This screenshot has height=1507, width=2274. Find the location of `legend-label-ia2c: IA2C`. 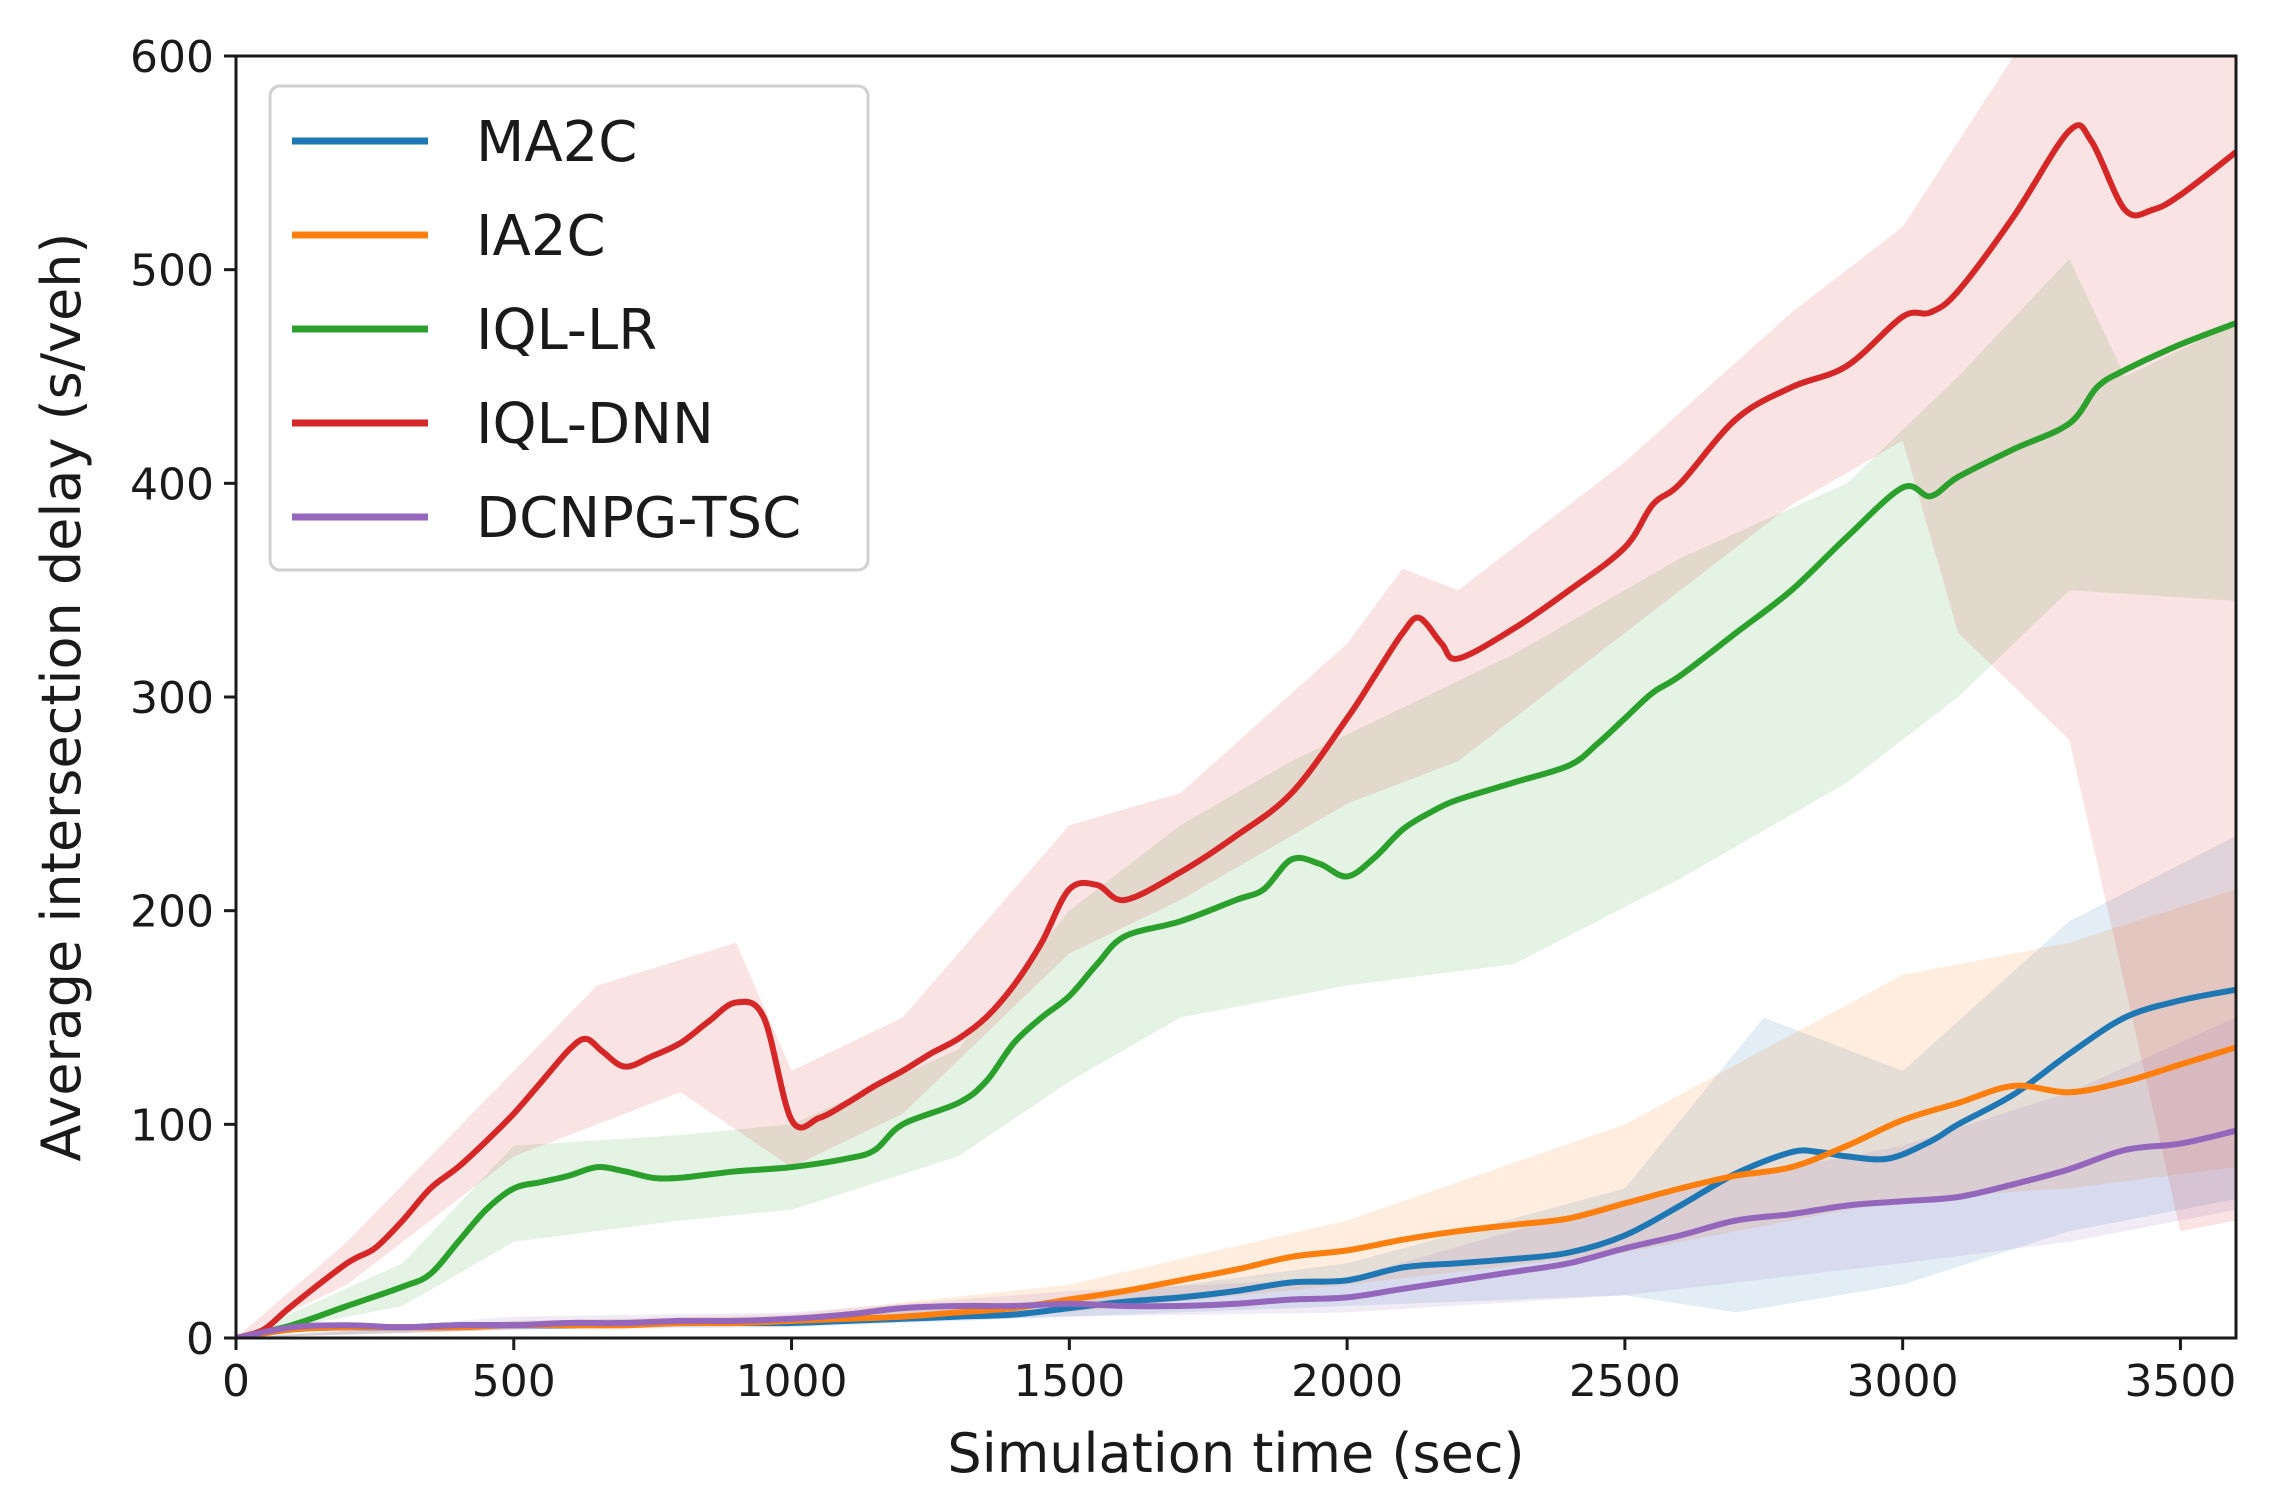

legend-label-ia2c: IA2C is located at coordinates (541, 236).